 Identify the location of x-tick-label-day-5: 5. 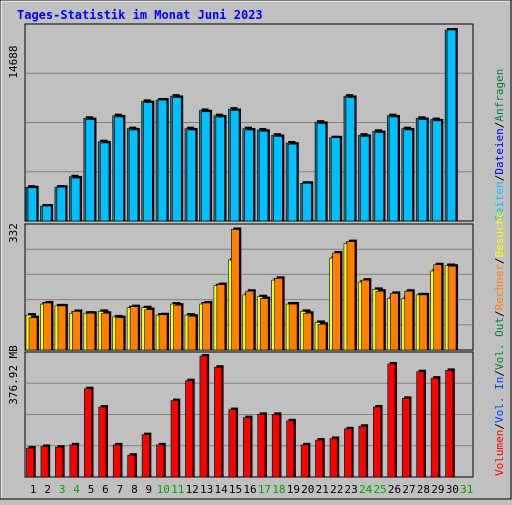
(91, 489).